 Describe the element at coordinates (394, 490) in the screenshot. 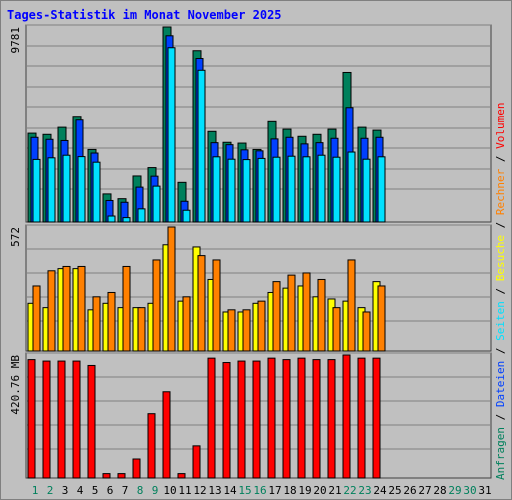

I see `x-tick-day-25: 25` at that location.